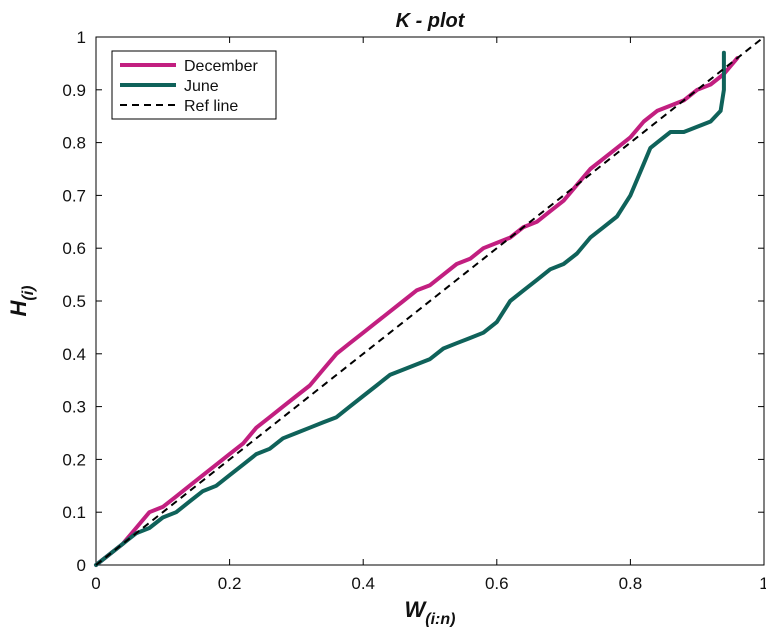  What do you see at coordinates (74, 407) in the screenshot?
I see `y-tick-label: 0.3` at bounding box center [74, 407].